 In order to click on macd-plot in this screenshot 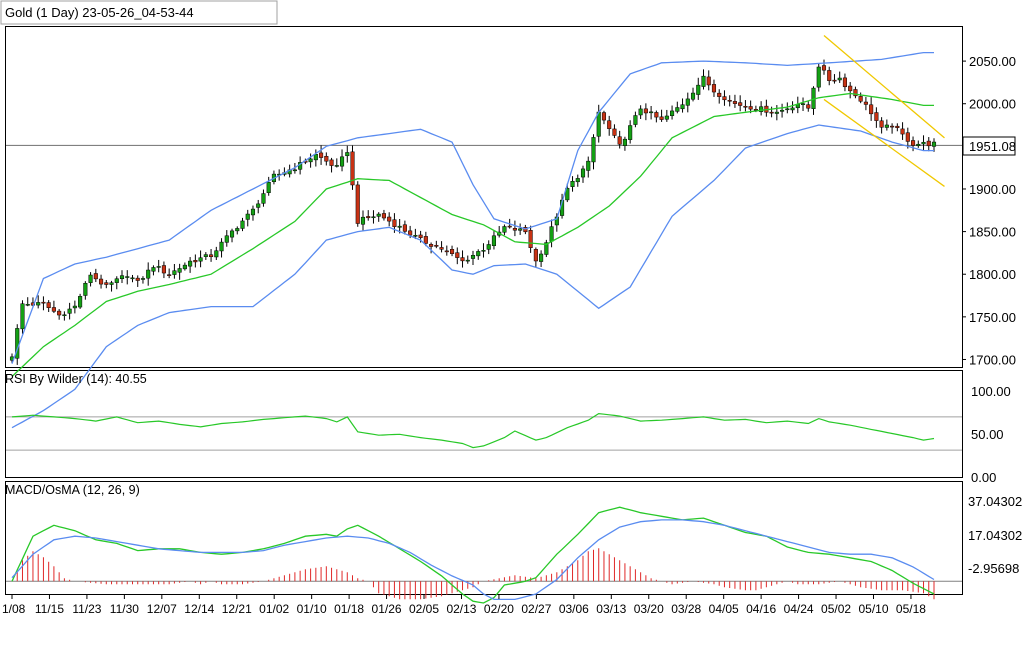, I will do `click(473, 555)`.